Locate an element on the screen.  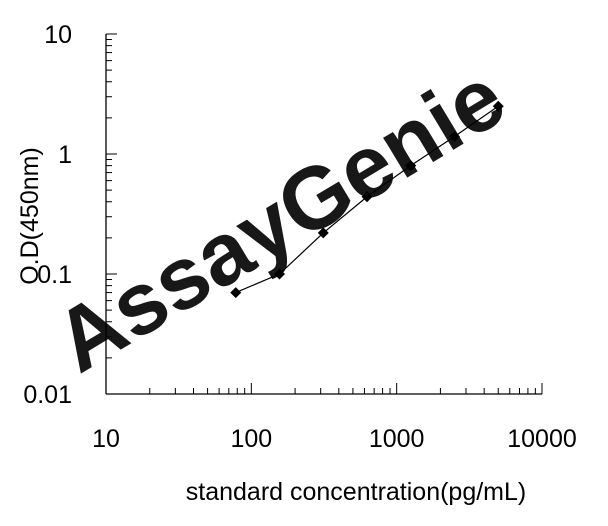
x-tick-label: 100 is located at coordinates (251, 439).